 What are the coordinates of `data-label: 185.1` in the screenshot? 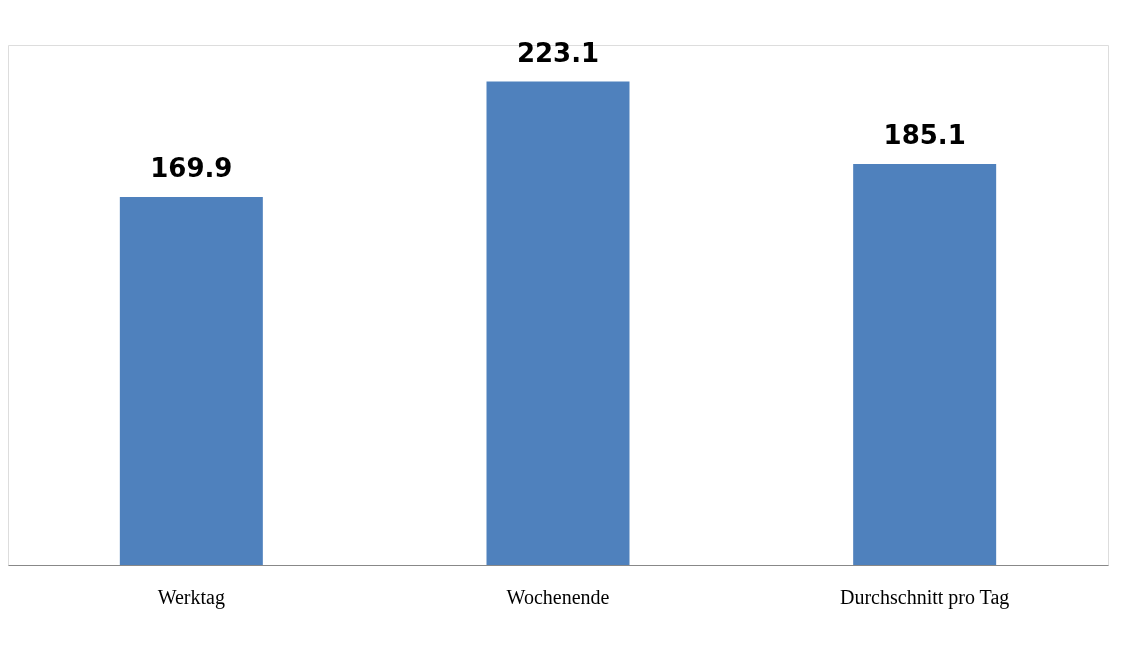 It's located at (924, 134).